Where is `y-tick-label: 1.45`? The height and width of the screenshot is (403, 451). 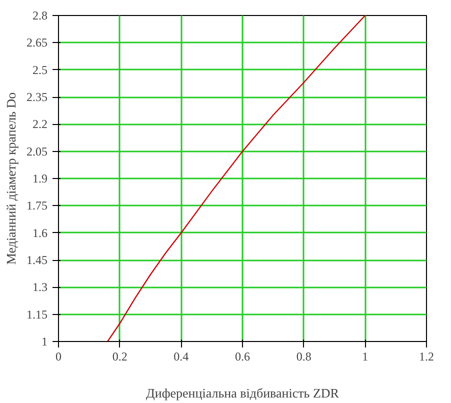 y-tick-label: 1.45 is located at coordinates (37, 260).